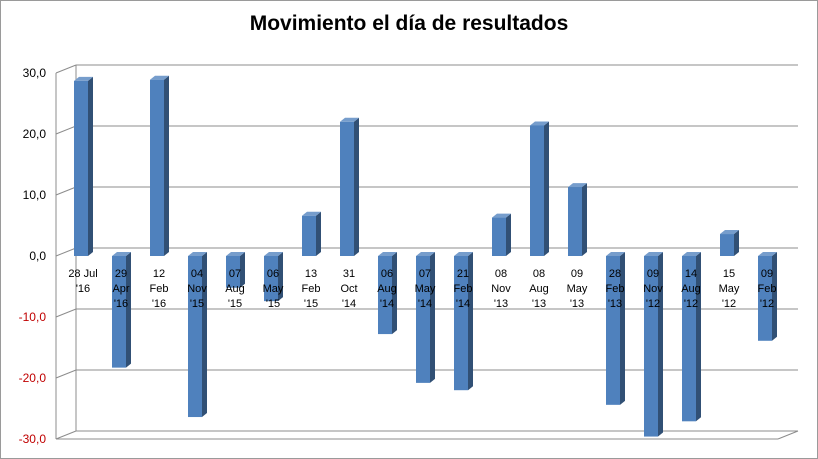 Image resolution: width=818 pixels, height=459 pixels. What do you see at coordinates (159, 274) in the screenshot?
I see `category-label-line: 12` at bounding box center [159, 274].